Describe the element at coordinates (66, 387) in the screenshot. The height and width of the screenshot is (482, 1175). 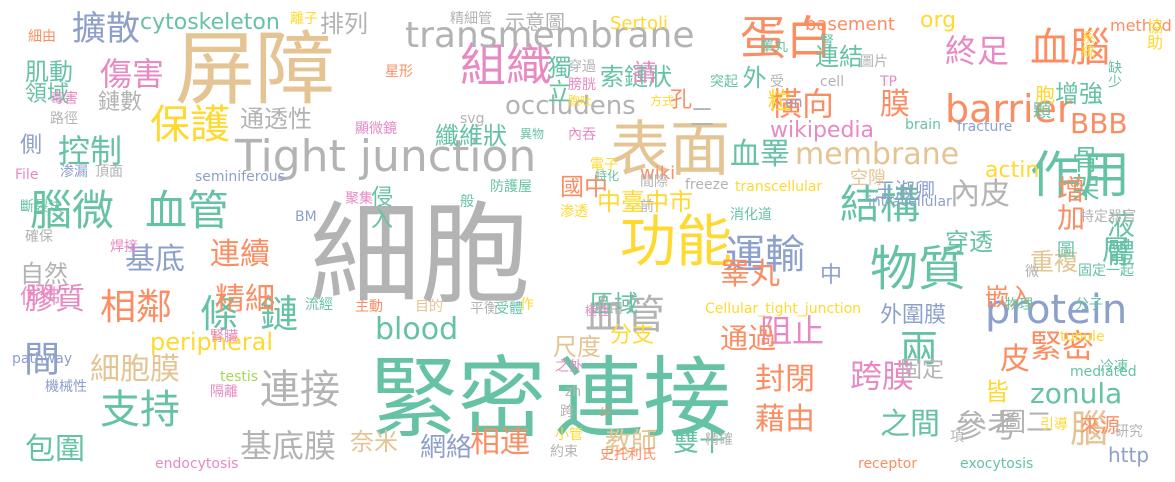
I see `word-190: 機械性` at that location.